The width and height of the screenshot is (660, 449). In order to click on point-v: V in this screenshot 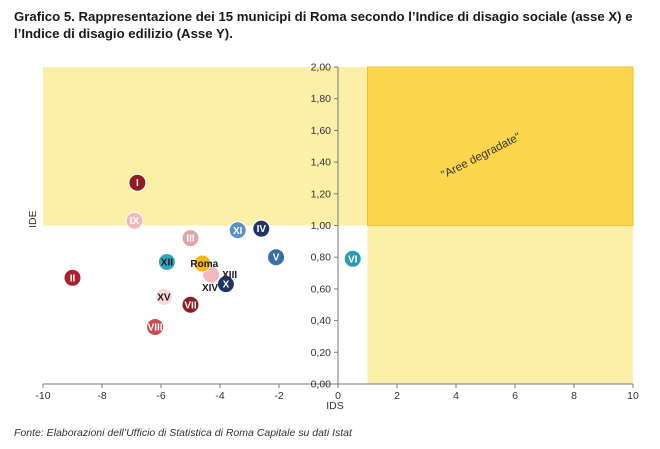, I will do `click(276, 257)`.